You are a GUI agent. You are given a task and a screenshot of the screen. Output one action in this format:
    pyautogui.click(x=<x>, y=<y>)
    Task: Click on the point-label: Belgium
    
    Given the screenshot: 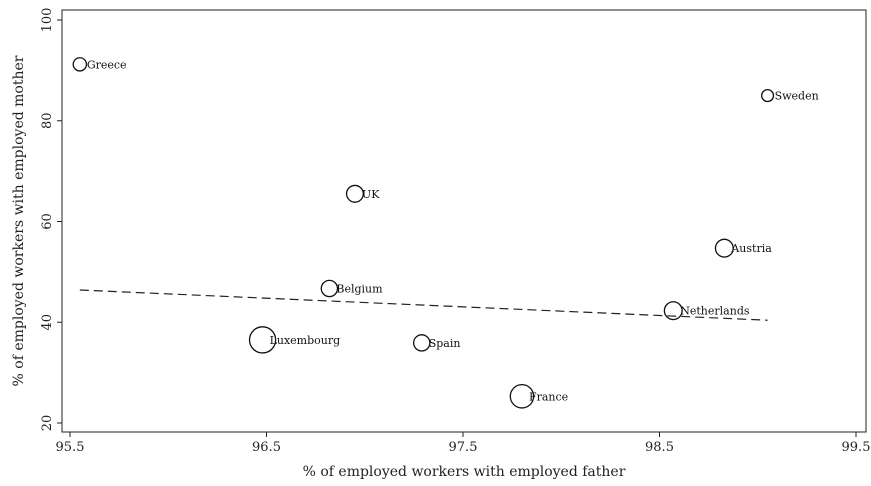 What is the action you would take?
    pyautogui.click(x=359, y=288)
    